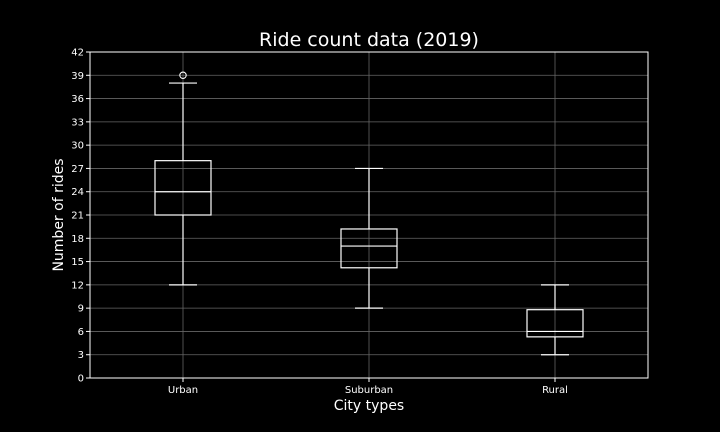 Image resolution: width=720 pixels, height=432 pixels. I want to click on x-tick-layer: Urban Suburban Rural, so click(368, 387).